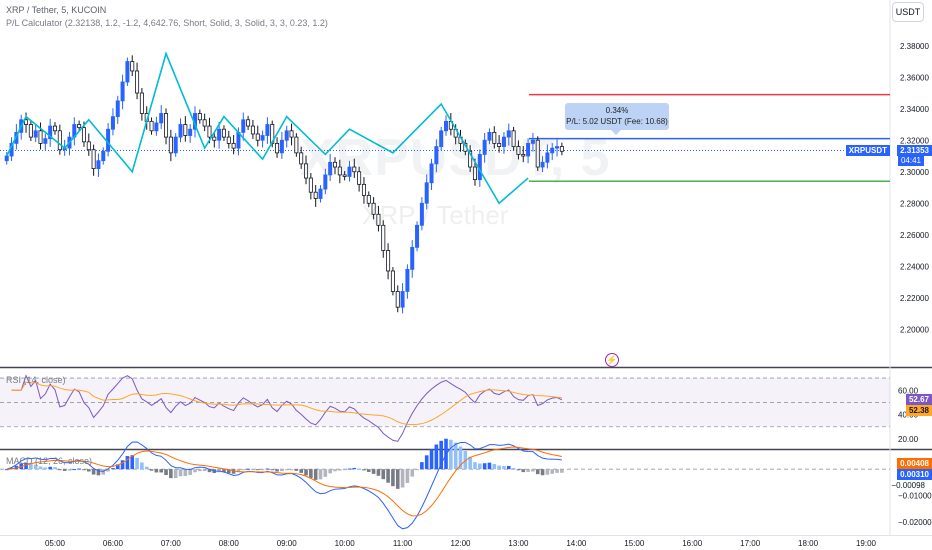  I want to click on time-tick-label: 16:00, so click(692, 543).